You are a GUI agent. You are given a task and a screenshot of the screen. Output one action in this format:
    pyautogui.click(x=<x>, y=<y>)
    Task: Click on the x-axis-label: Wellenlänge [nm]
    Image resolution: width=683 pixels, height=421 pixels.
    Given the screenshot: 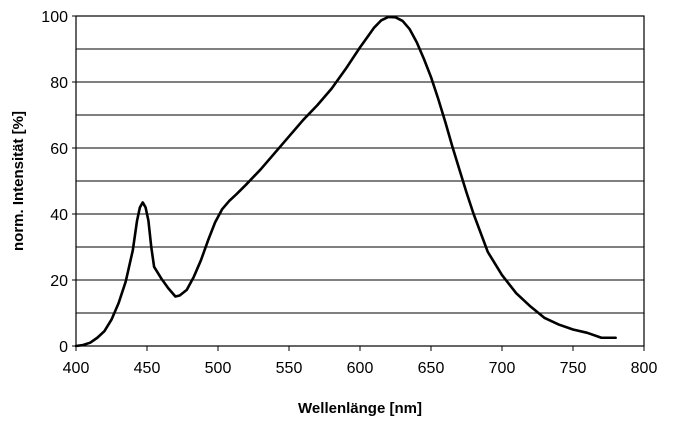 What is the action you would take?
    pyautogui.click(x=360, y=408)
    